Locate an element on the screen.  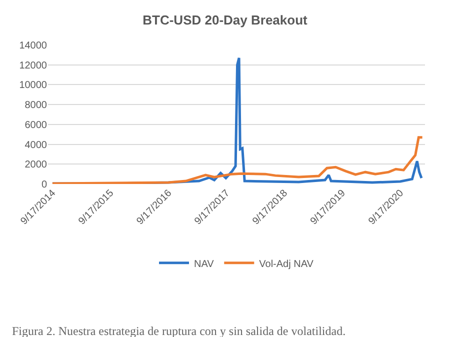
chart-title: BTC-USD 20-Day Breakout is located at coordinates (225, 20).